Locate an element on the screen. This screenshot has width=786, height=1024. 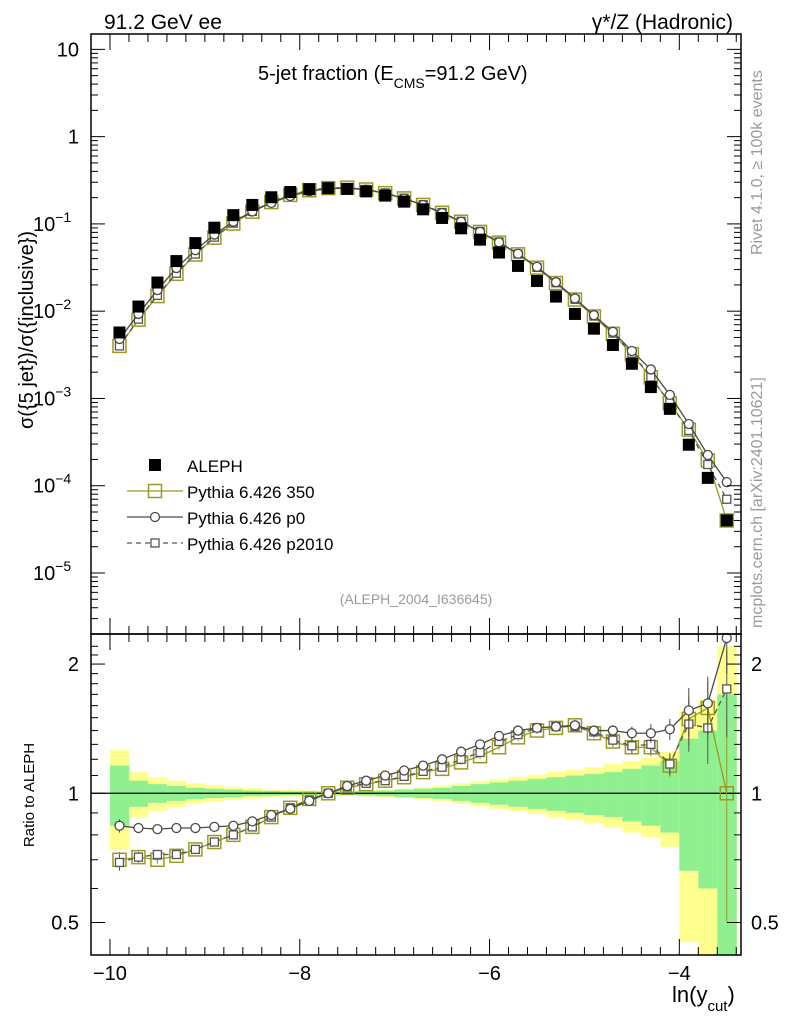
ratio-y-tick-label: 0.5 is located at coordinates (65, 923).